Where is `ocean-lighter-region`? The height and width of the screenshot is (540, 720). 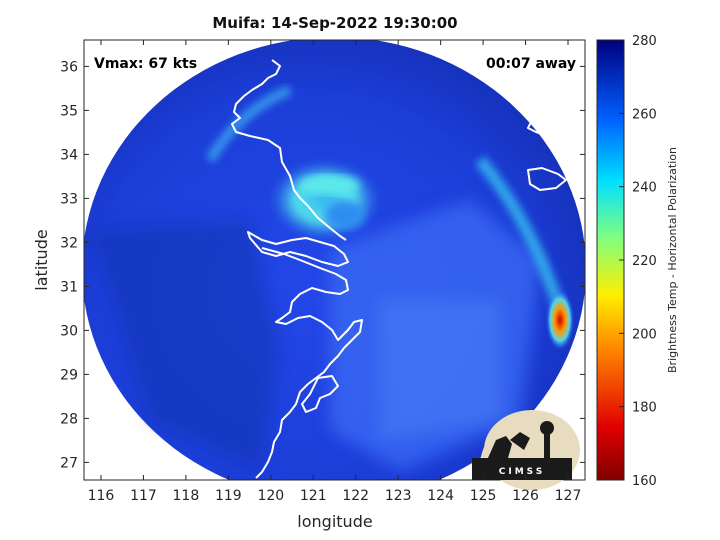
ocean-lighter-region is located at coordinates (440, 370).